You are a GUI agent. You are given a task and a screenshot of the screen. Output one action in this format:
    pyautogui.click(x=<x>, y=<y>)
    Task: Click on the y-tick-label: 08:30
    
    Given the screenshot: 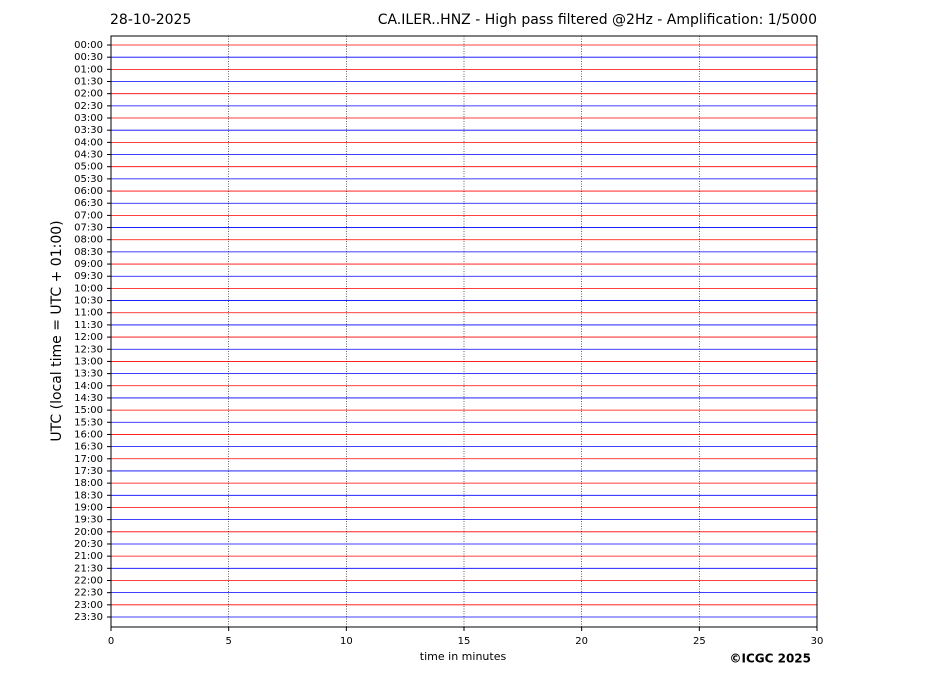 What is the action you would take?
    pyautogui.click(x=88, y=252)
    